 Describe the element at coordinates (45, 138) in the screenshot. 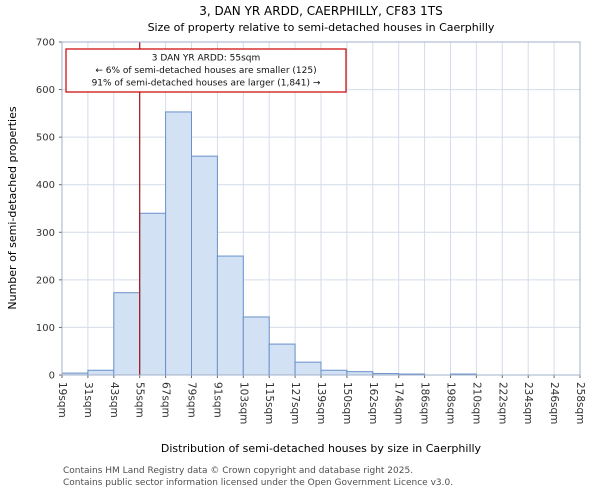

I see `y-tick-label: 500` at that location.